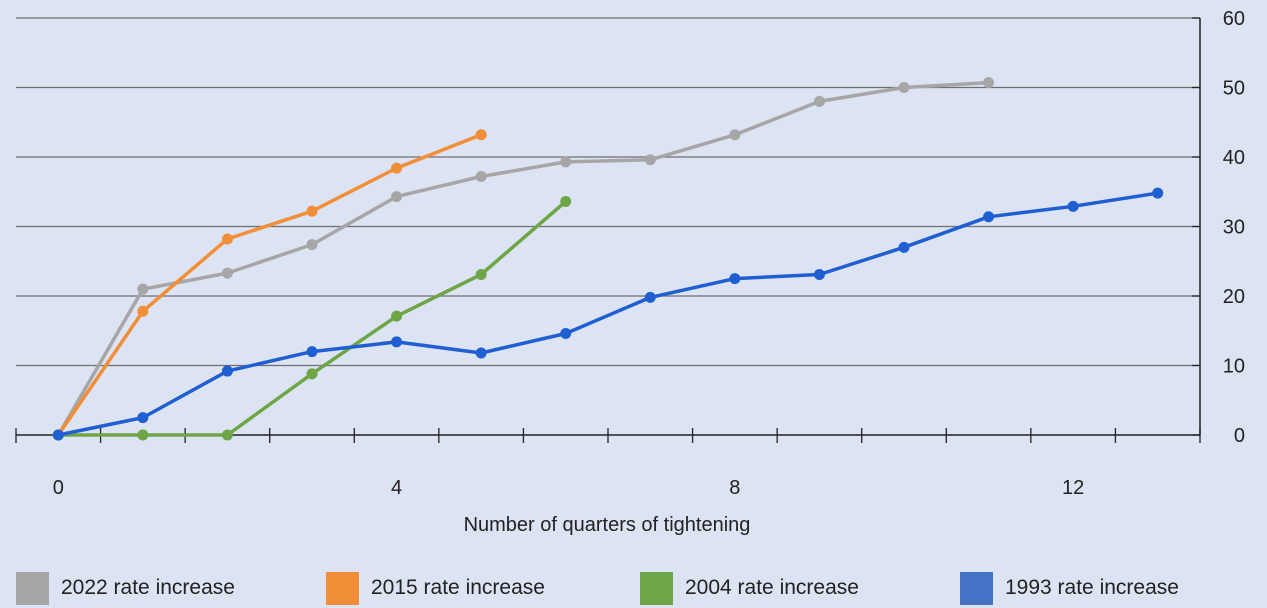 This screenshot has height=608, width=1267. I want to click on y-tick-label-50: 50, so click(1234, 89).